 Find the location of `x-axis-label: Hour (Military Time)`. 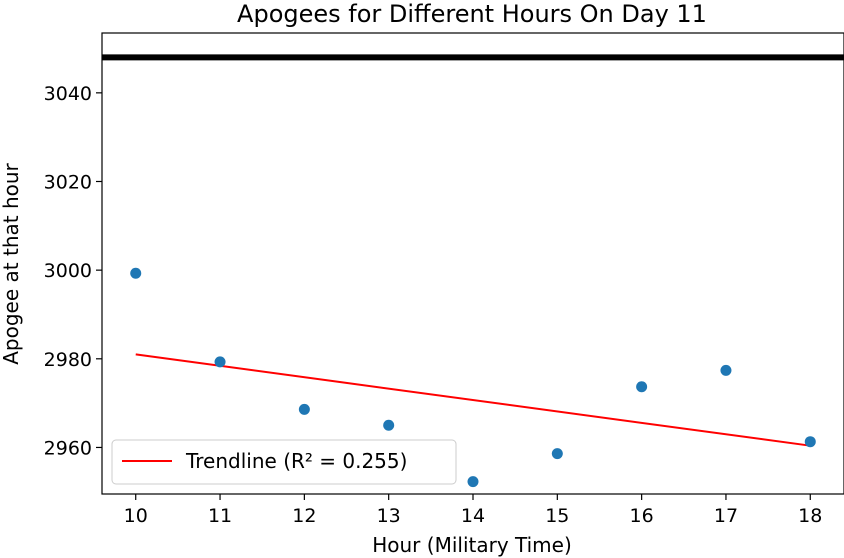

x-axis-label: Hour (Military Time) is located at coordinates (472, 545).